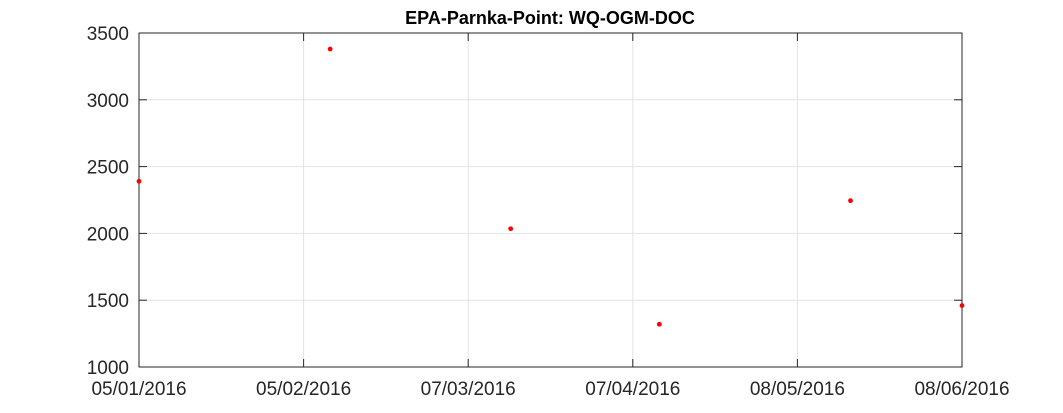 The height and width of the screenshot is (413, 1063). I want to click on x-tick-label: 05/02/2016, so click(303, 389).